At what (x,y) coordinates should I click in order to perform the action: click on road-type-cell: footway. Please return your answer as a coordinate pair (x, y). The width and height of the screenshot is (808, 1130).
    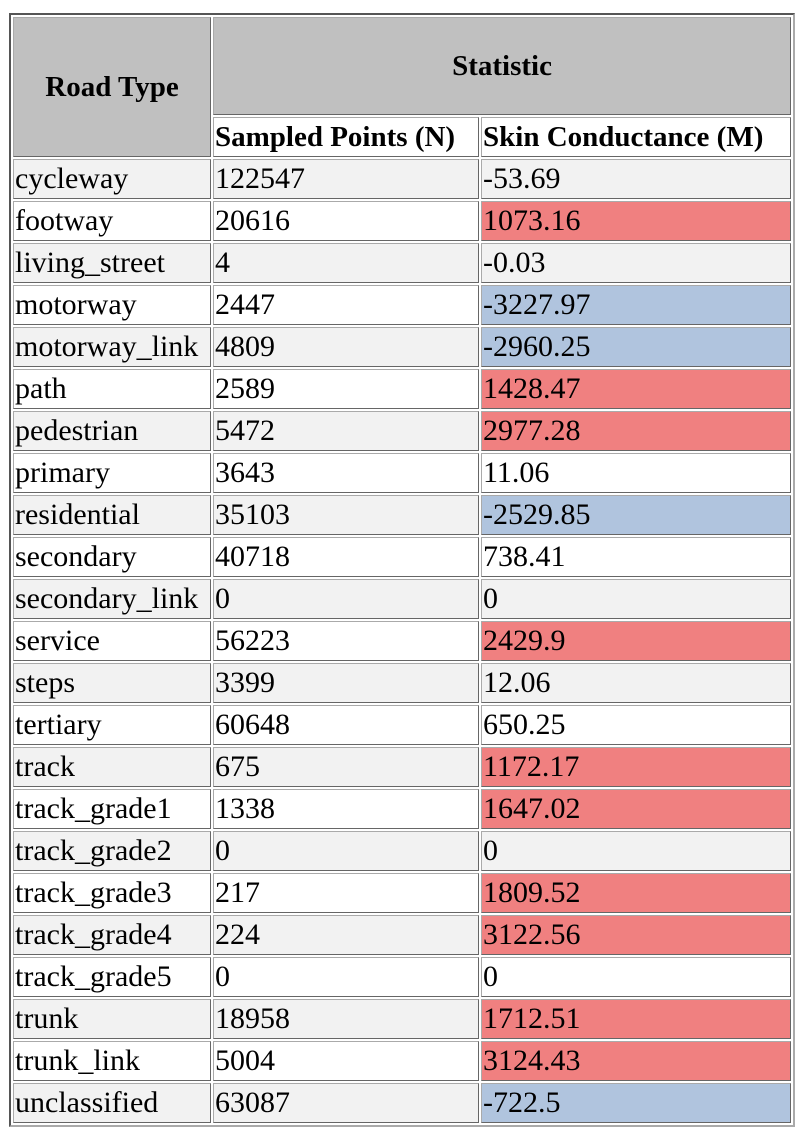
    Looking at the image, I should click on (112, 221).